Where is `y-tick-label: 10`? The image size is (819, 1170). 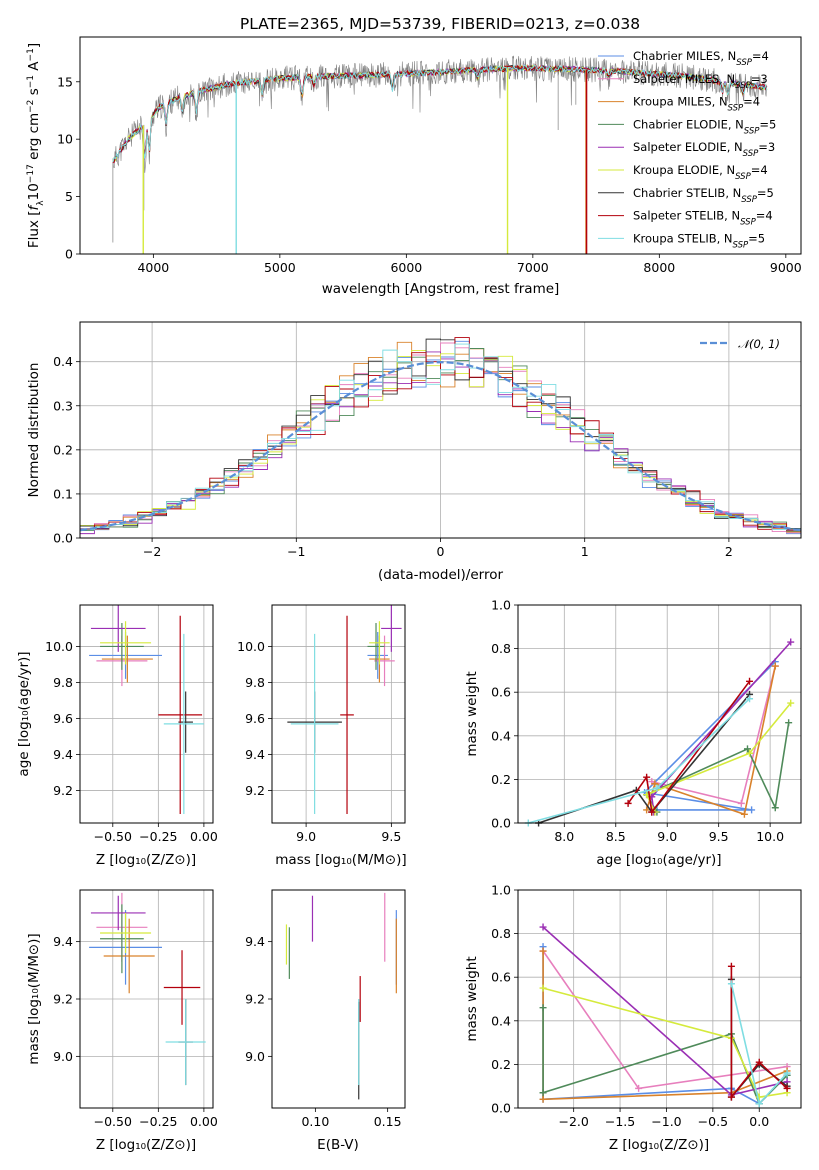
y-tick-label: 10 is located at coordinates (65, 139).